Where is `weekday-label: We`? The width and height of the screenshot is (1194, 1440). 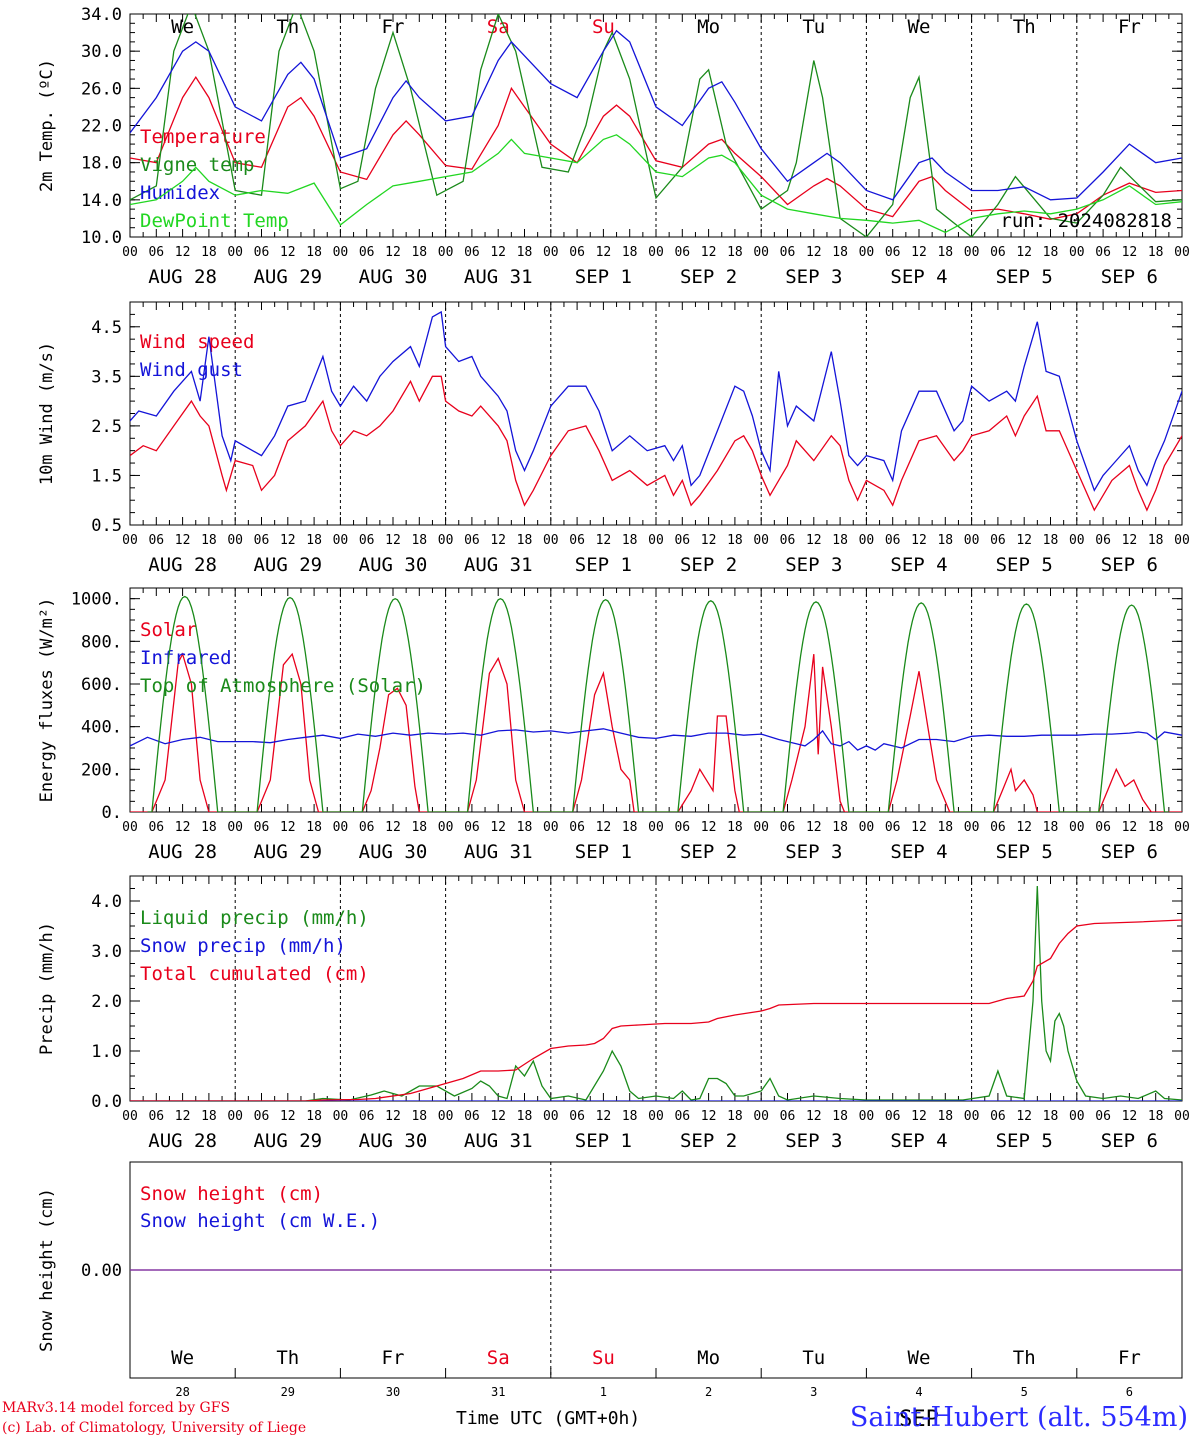
weekday-label: We is located at coordinates (919, 27).